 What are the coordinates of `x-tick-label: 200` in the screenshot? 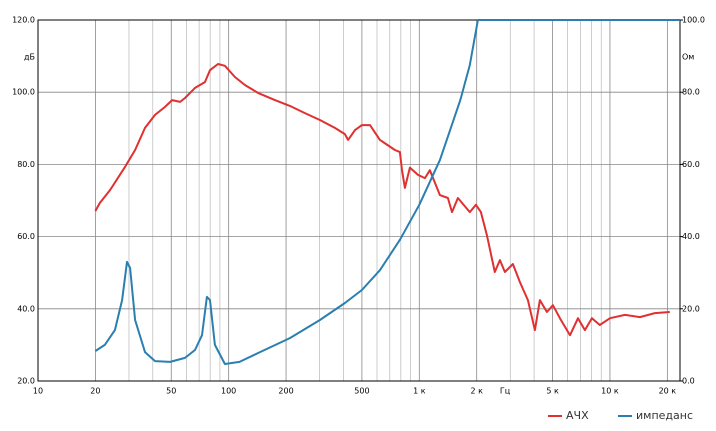 It's located at (285, 391).